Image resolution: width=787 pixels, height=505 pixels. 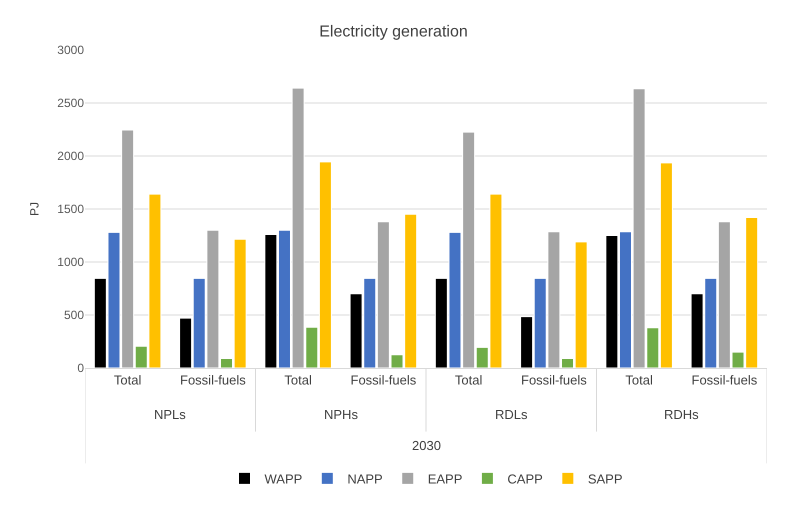 What do you see at coordinates (70, 209) in the screenshot?
I see `y-tick-label: 1500` at bounding box center [70, 209].